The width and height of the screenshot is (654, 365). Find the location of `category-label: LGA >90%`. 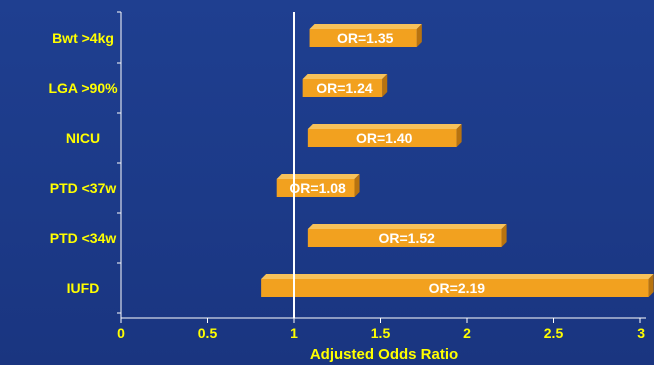

category-label: LGA >90% is located at coordinates (83, 88).